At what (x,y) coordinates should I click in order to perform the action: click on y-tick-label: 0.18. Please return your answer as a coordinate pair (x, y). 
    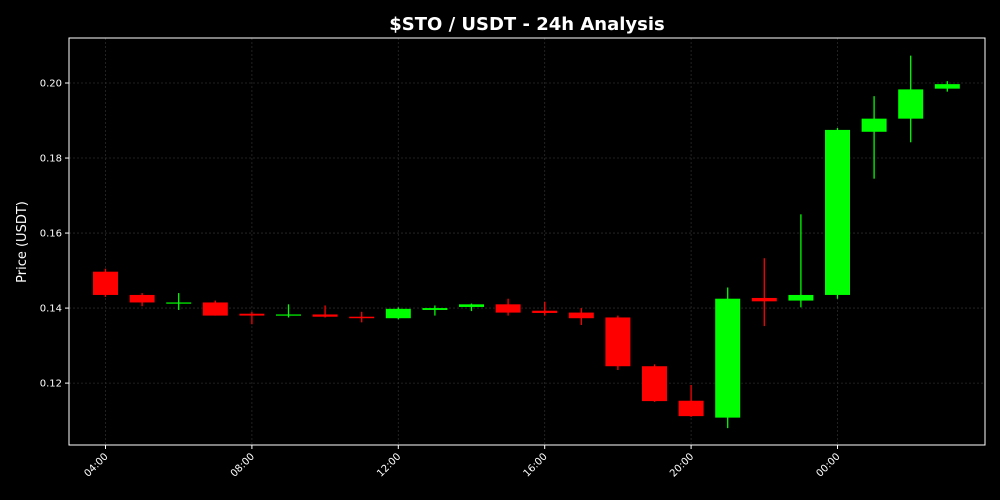
    Looking at the image, I should click on (51, 159).